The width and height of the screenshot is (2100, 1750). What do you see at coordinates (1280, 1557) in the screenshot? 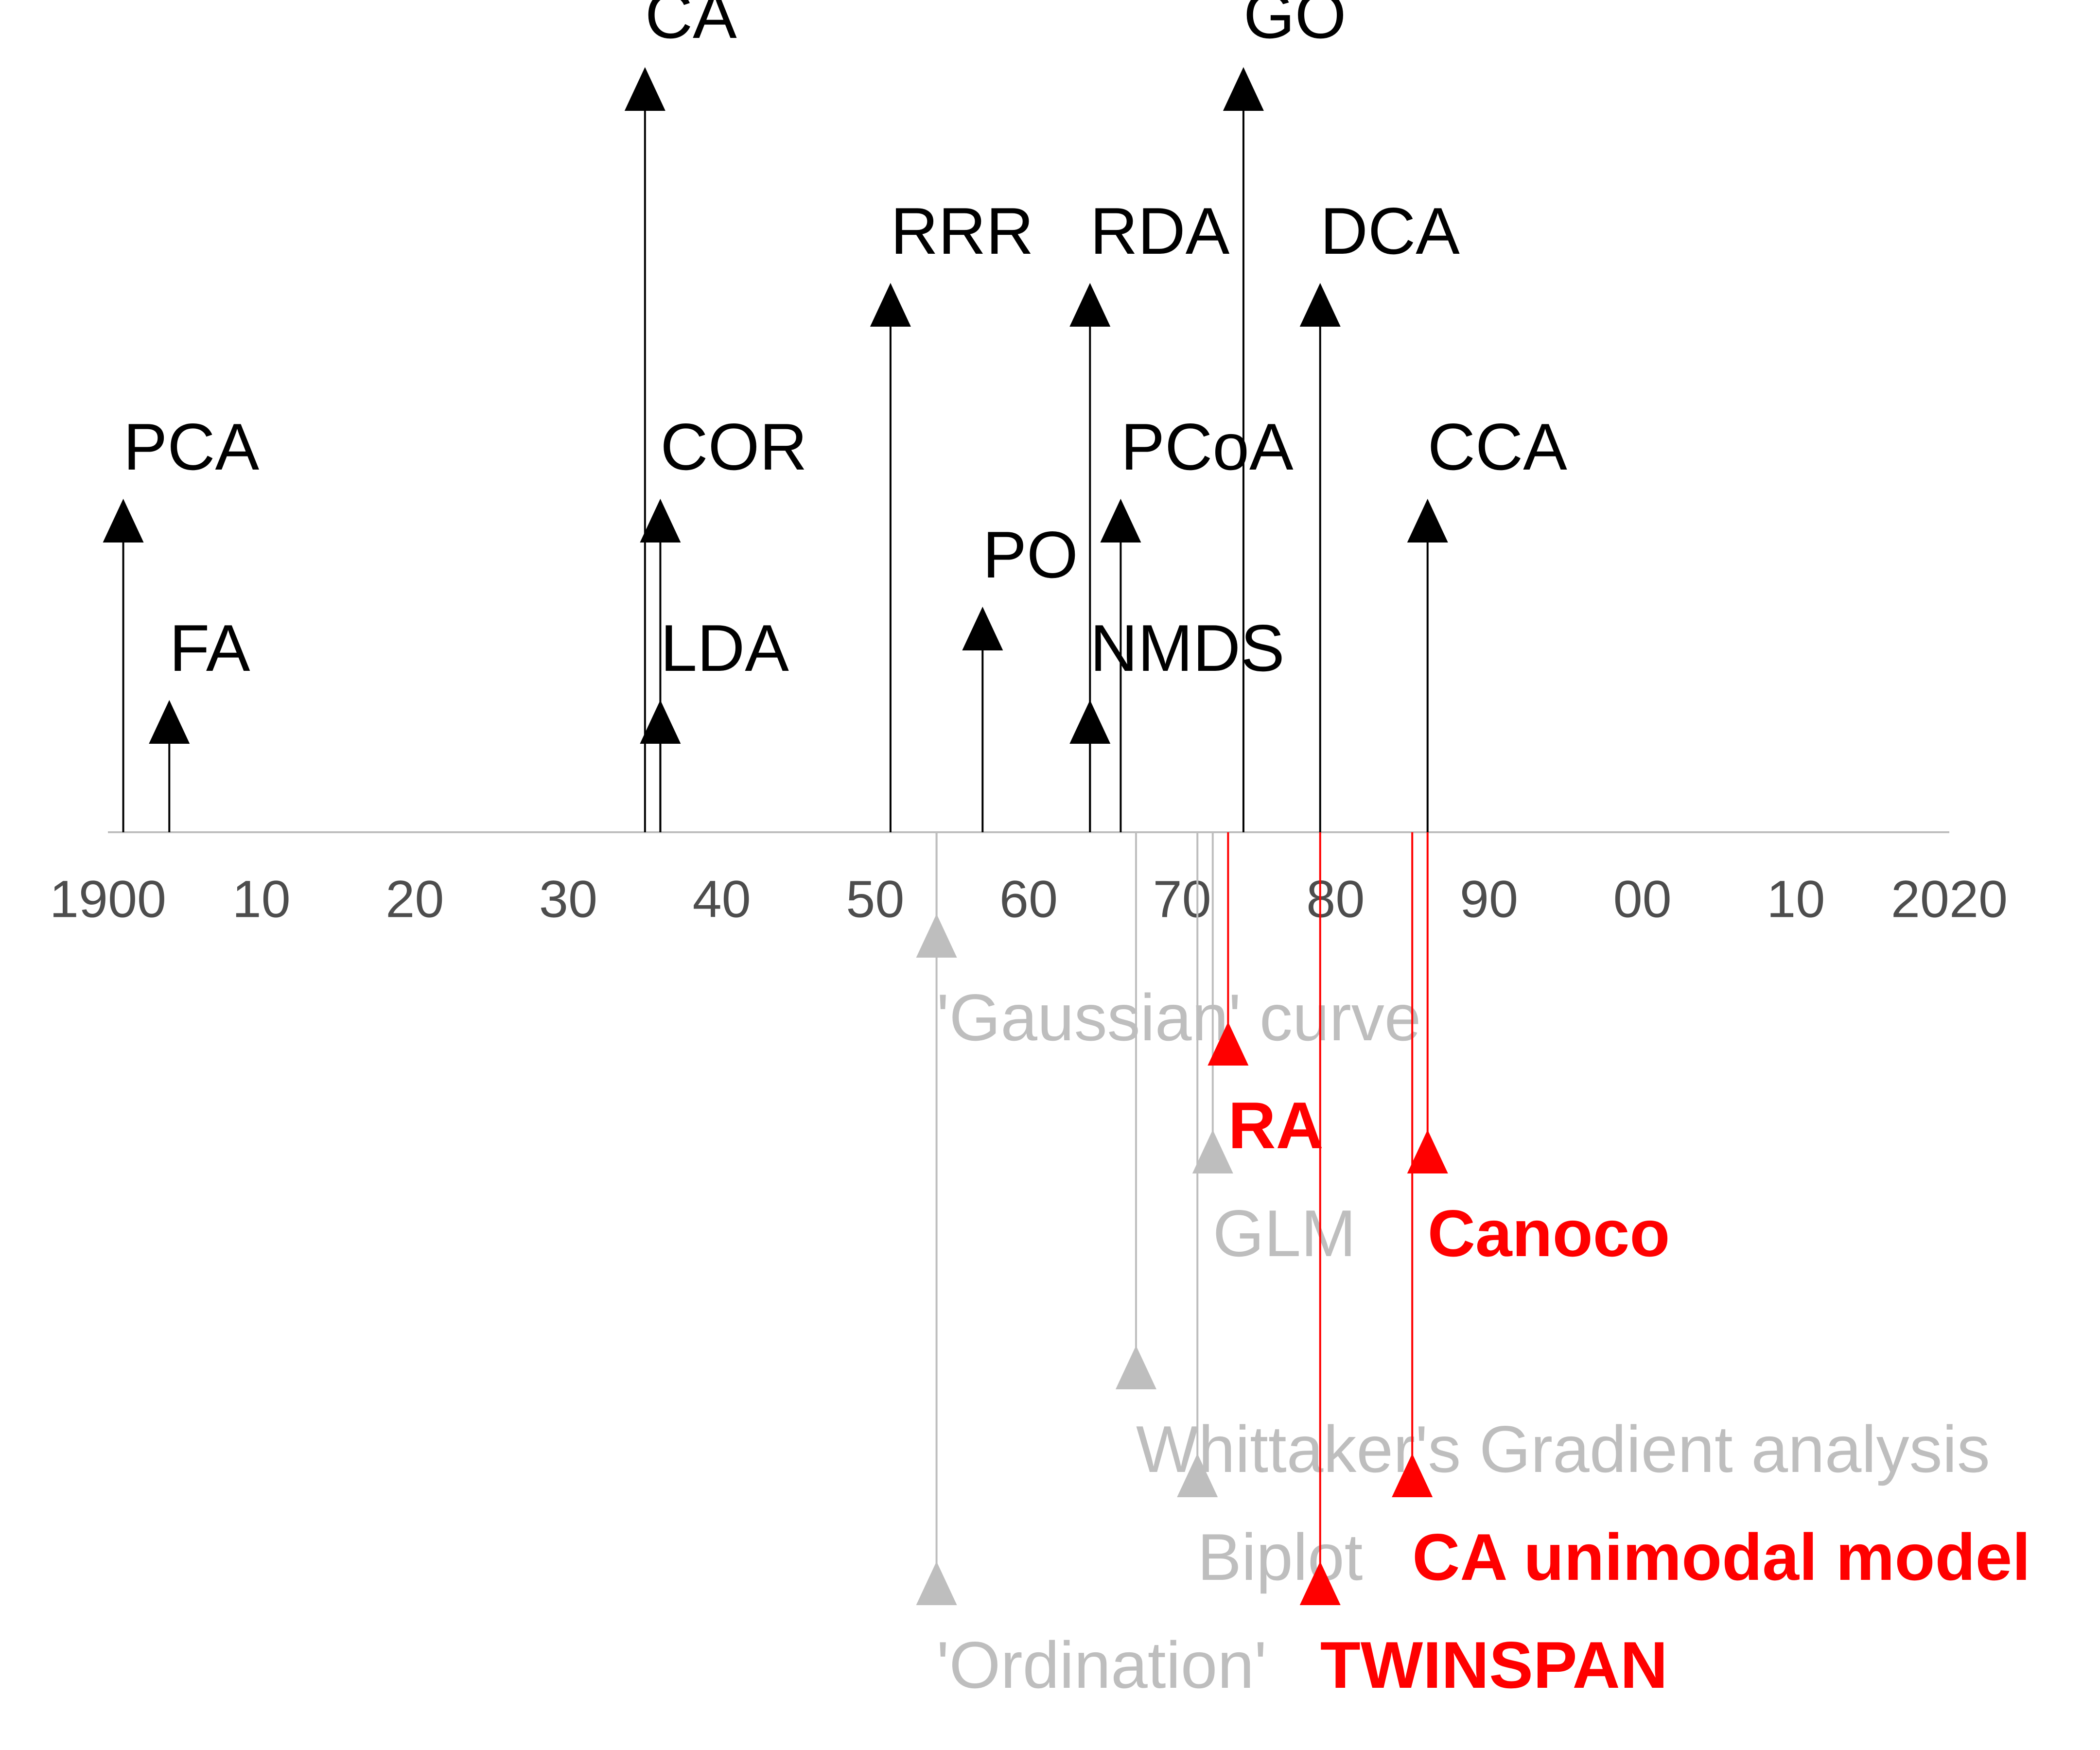
I see `event-label: Biplot` at bounding box center [1280, 1557].